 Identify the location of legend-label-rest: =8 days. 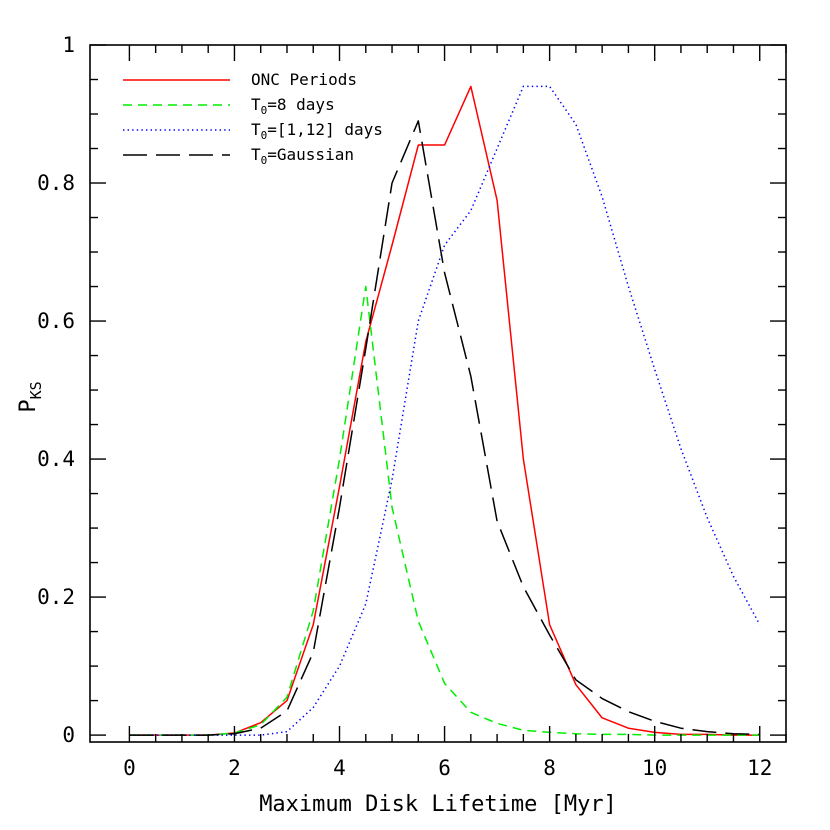
(300, 104).